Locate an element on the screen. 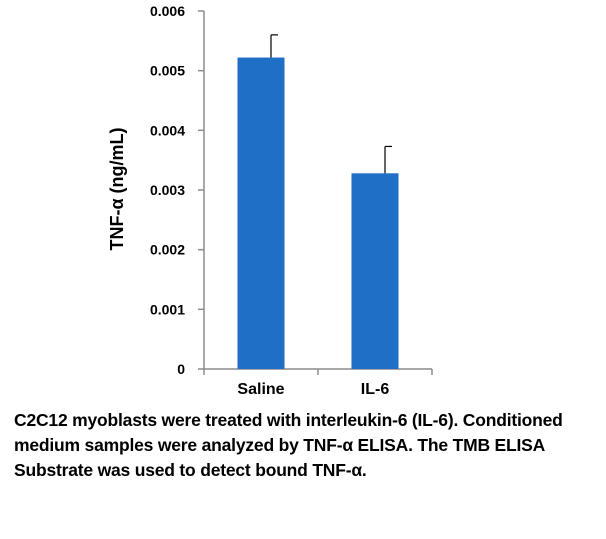  x-tick-label: Saline is located at coordinates (260, 389).